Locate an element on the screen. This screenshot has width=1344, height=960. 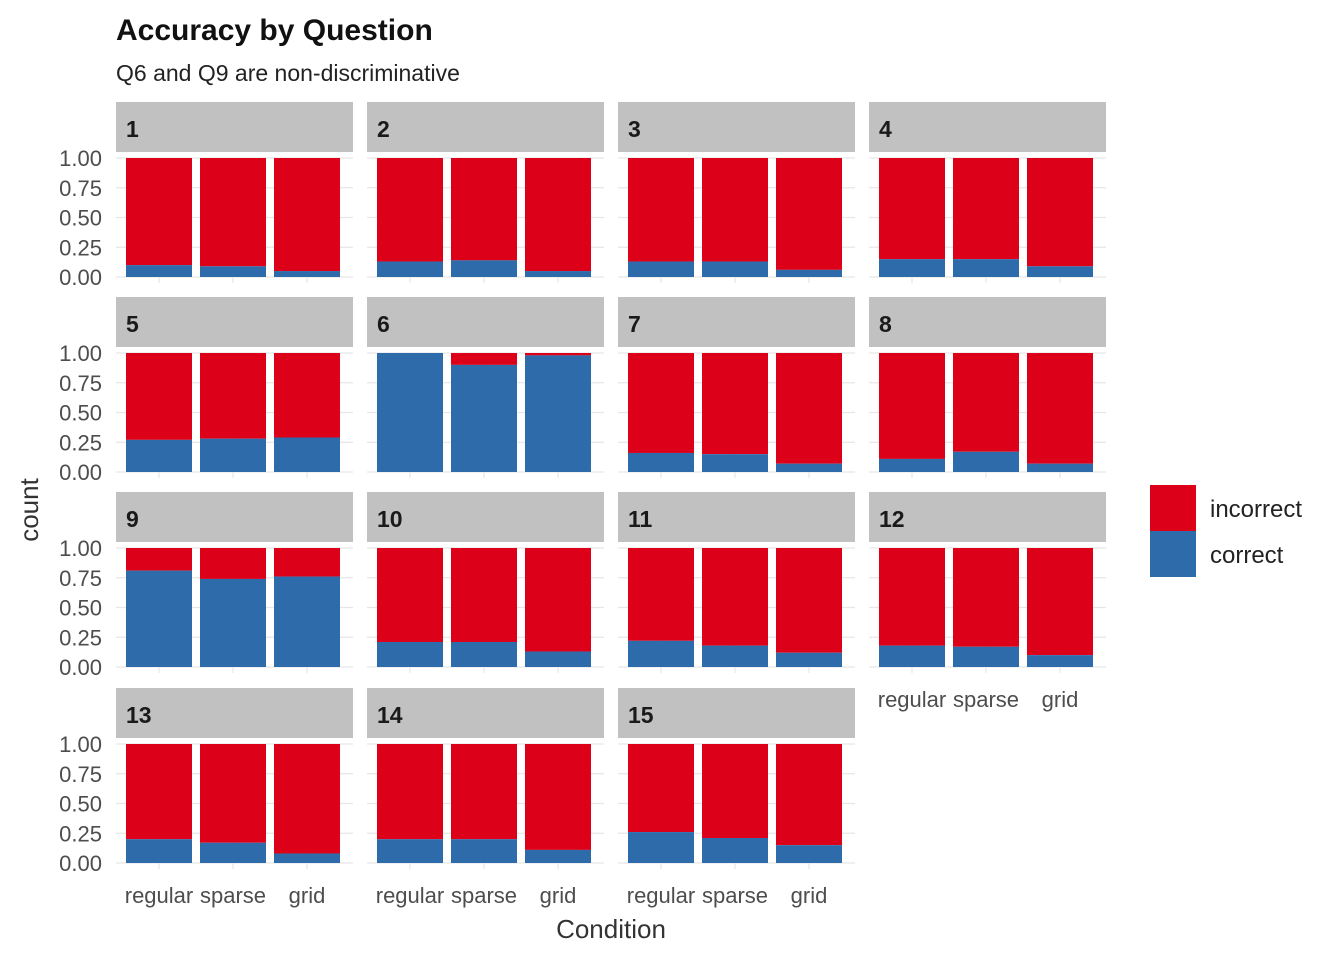
facet-panel-7: 7 is located at coordinates (736, 387).